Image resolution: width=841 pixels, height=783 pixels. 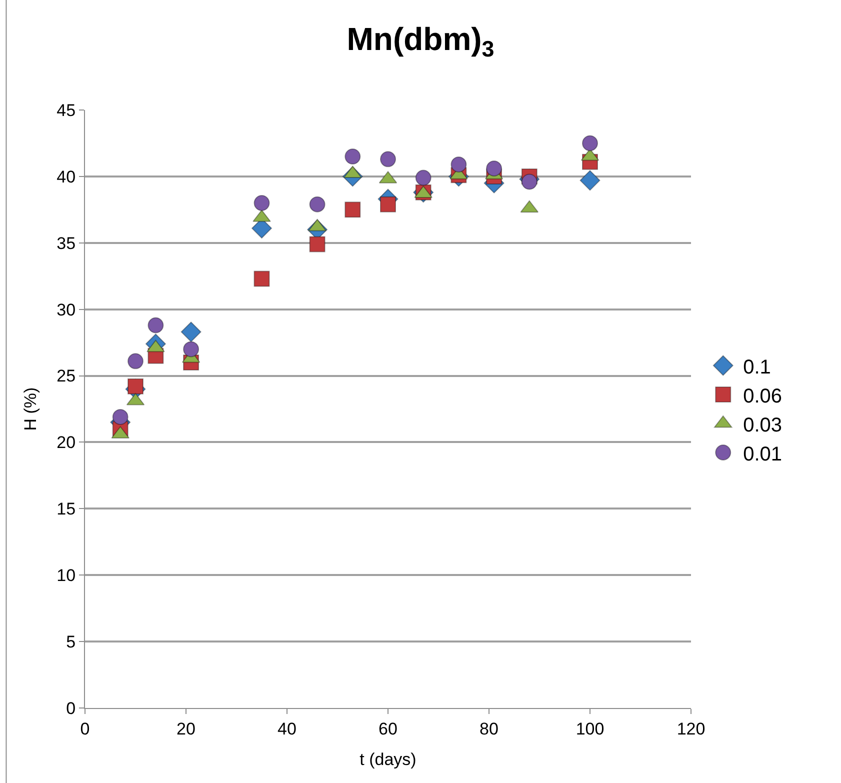 What do you see at coordinates (66, 442) in the screenshot?
I see `y-tick-label: 20` at bounding box center [66, 442].